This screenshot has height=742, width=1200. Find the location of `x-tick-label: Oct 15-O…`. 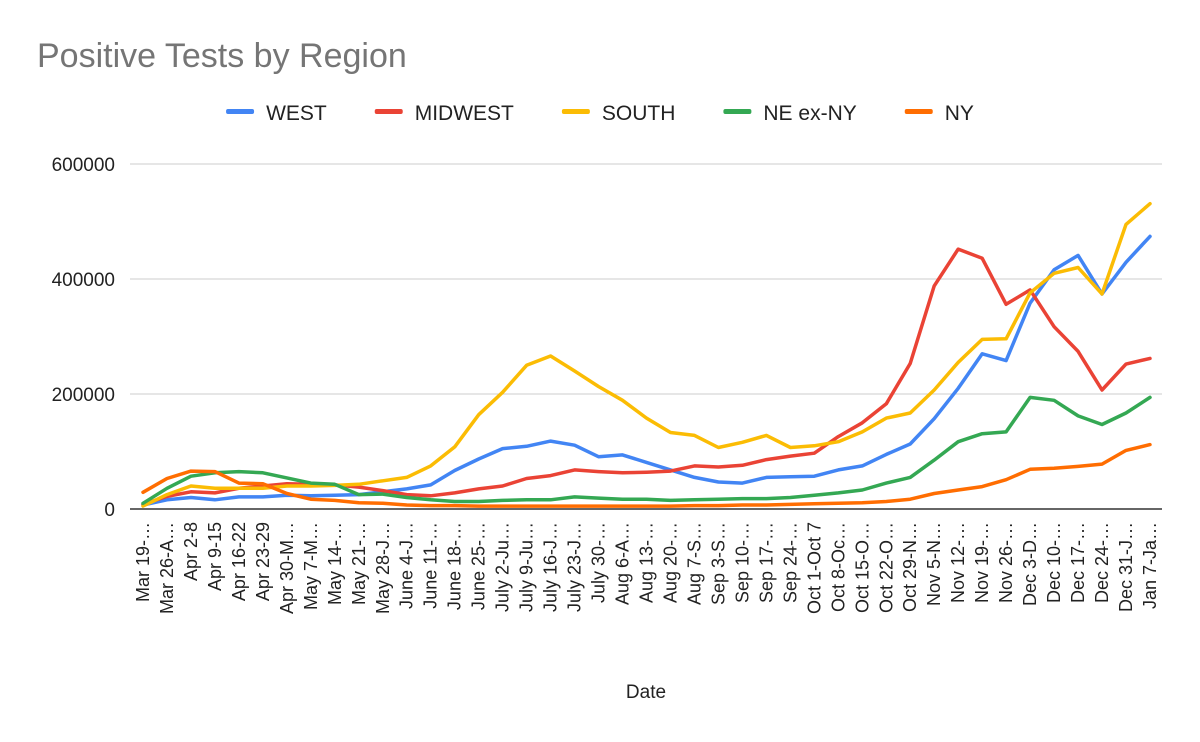

x-tick-label: Oct 15-O… is located at coordinates (862, 567).